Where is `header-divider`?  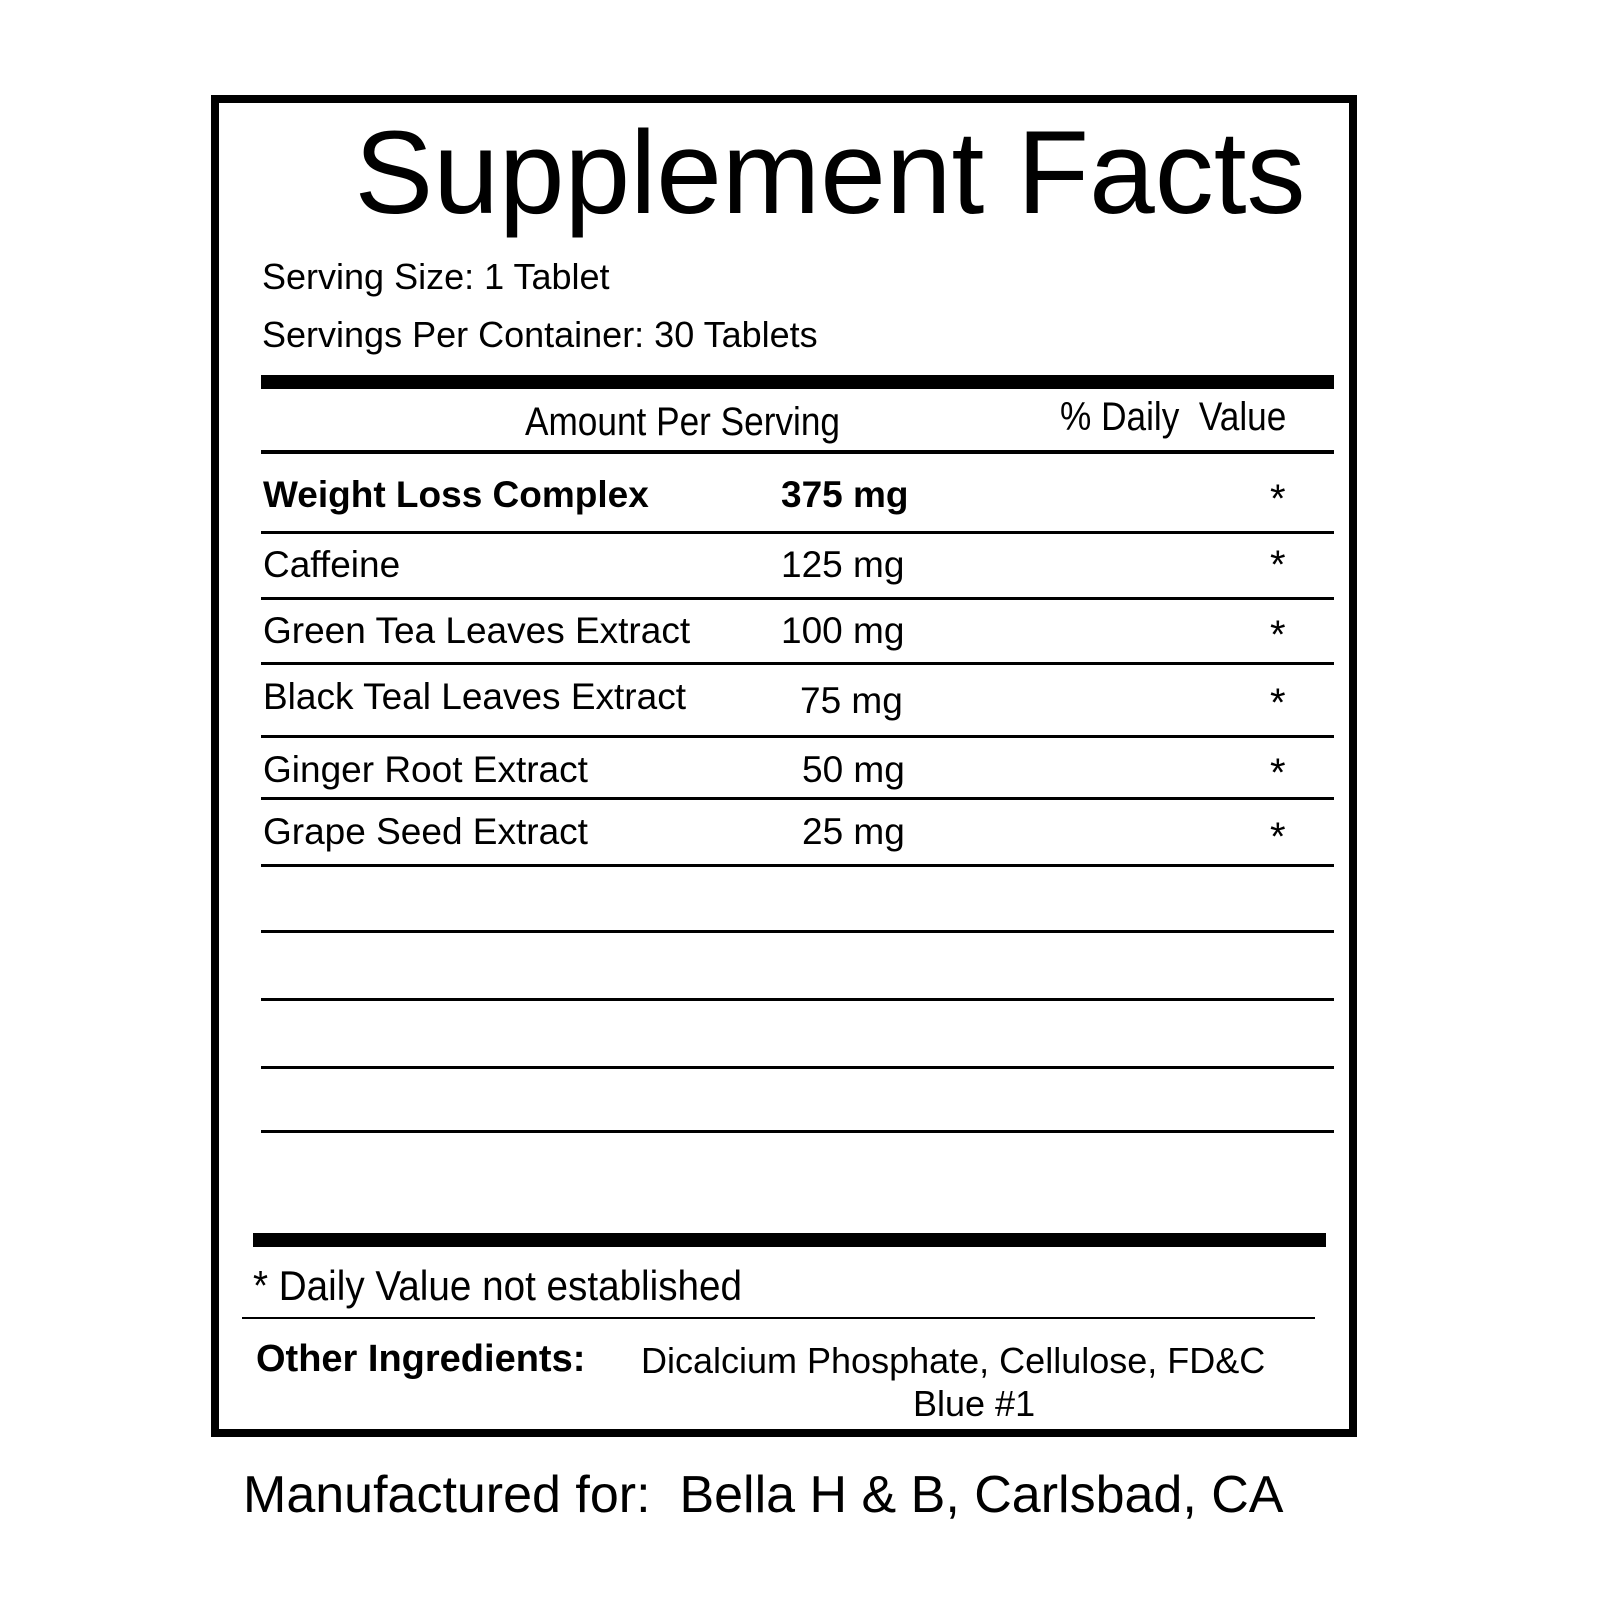
header-divider is located at coordinates (797, 452).